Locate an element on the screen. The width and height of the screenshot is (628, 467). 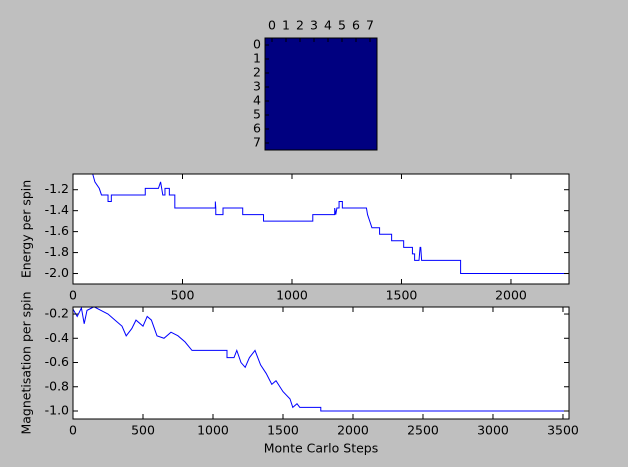
y-axis-label: Energy per spin is located at coordinates (26, 229).